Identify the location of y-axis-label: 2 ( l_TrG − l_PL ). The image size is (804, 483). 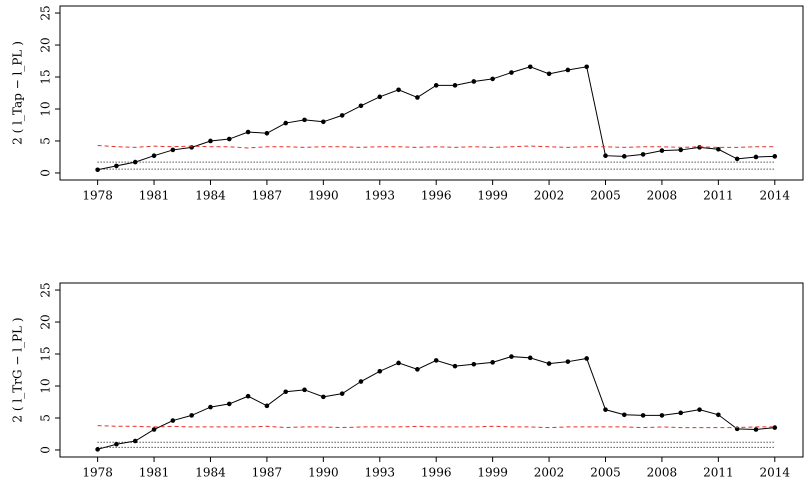
(18, 369).